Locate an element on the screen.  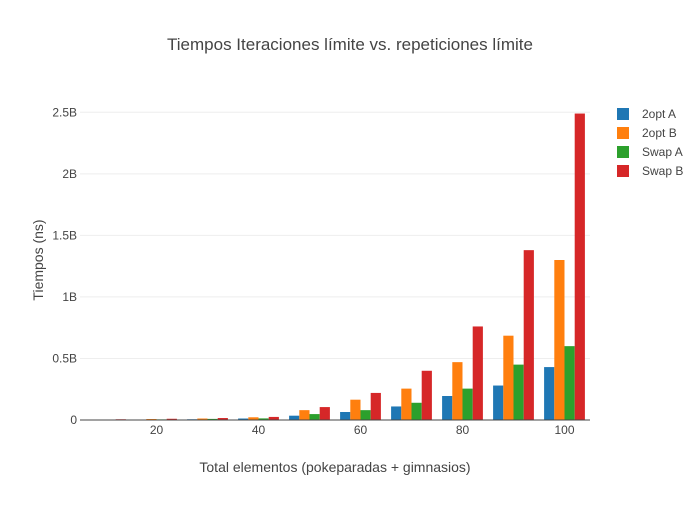
legend-item-2opt-b: 2opt B is located at coordinates (647, 133).